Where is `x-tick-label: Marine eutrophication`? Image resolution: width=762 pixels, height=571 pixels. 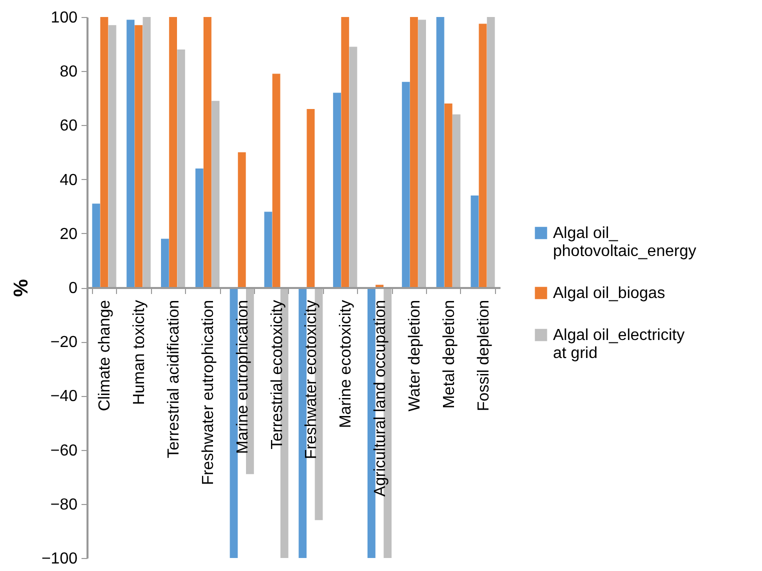 x-tick-label: Marine eutrophication is located at coordinates (243, 377).